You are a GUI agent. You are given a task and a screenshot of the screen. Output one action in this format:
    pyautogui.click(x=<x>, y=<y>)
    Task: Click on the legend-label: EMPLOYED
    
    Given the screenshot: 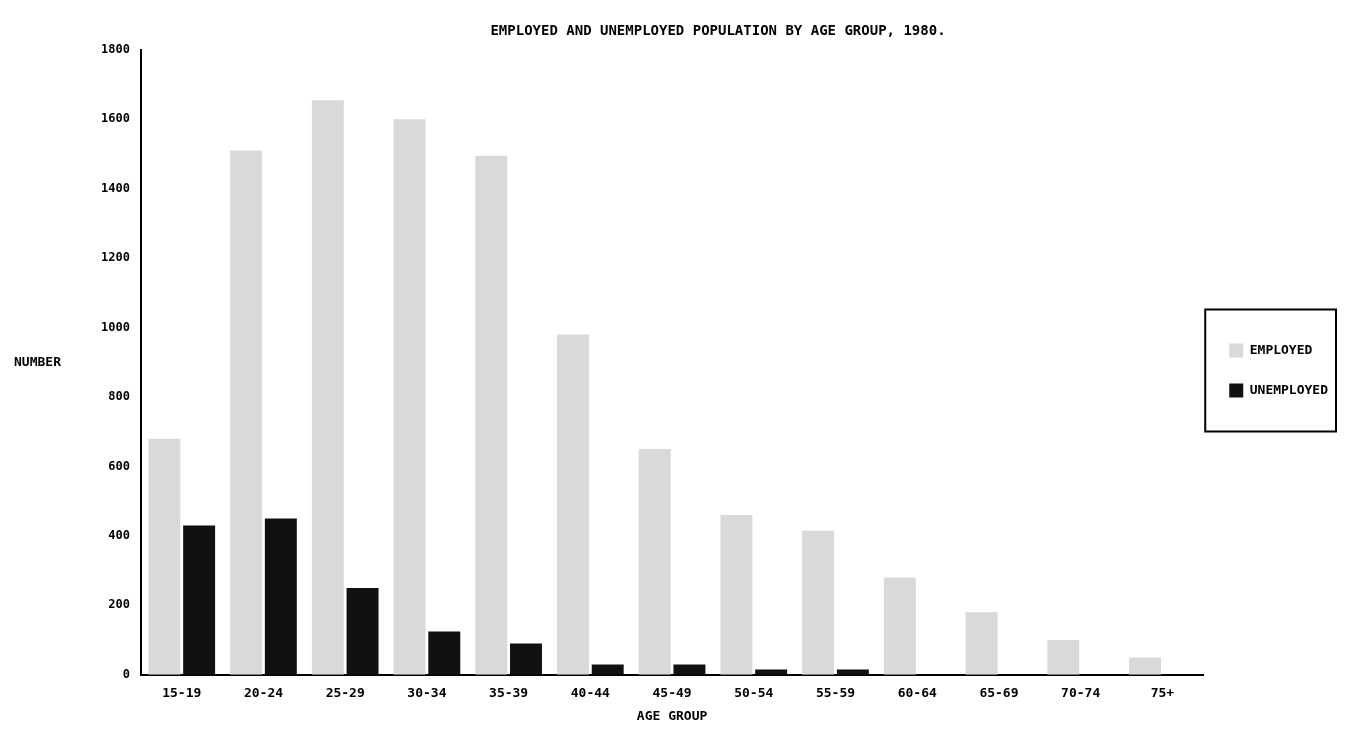 What is the action you would take?
    pyautogui.click(x=1281, y=349)
    